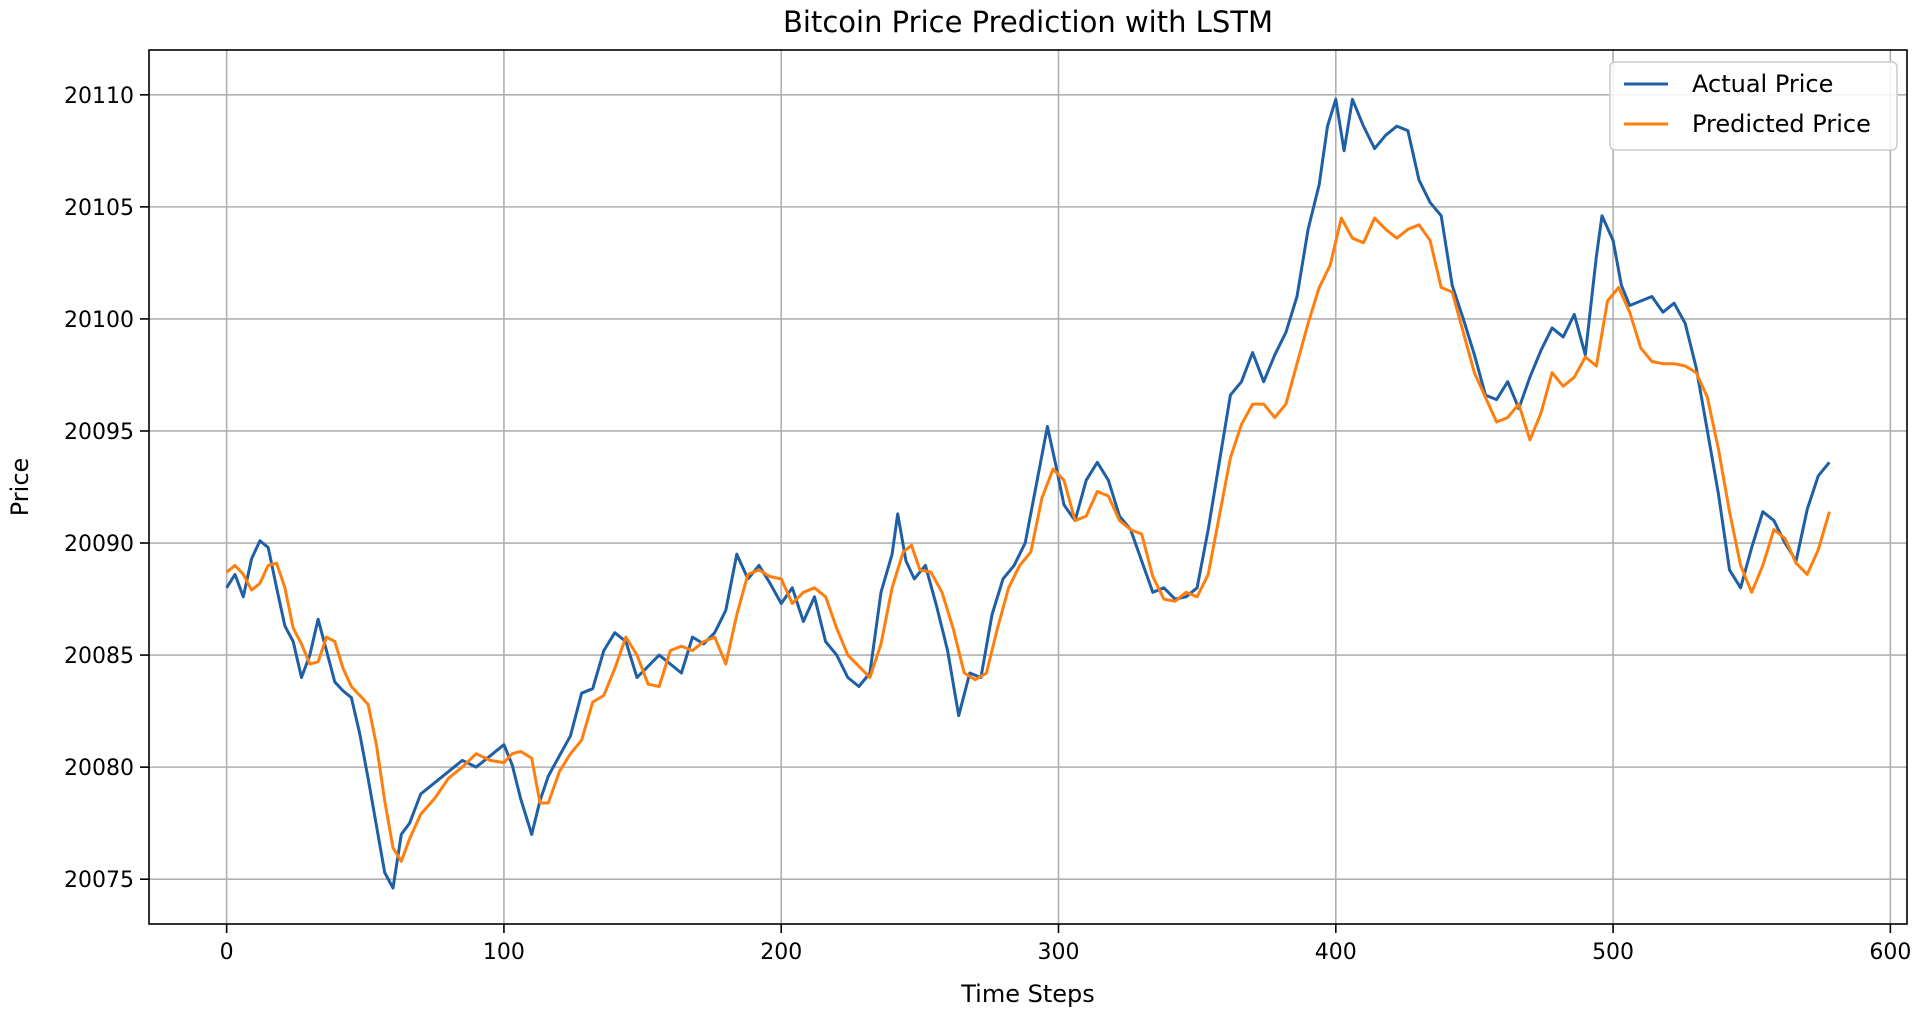 This screenshot has height=1014, width=1920. What do you see at coordinates (1028, 22) in the screenshot?
I see `chart-title: Bitcoin Price Prediction with LSTM` at bounding box center [1028, 22].